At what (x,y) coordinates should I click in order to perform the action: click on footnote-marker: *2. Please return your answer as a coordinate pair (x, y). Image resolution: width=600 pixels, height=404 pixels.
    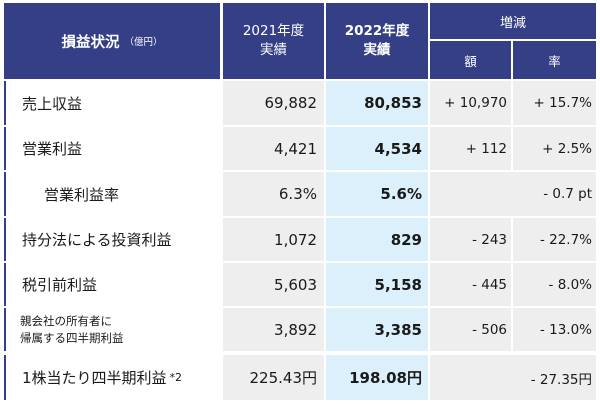
    Looking at the image, I should click on (176, 377).